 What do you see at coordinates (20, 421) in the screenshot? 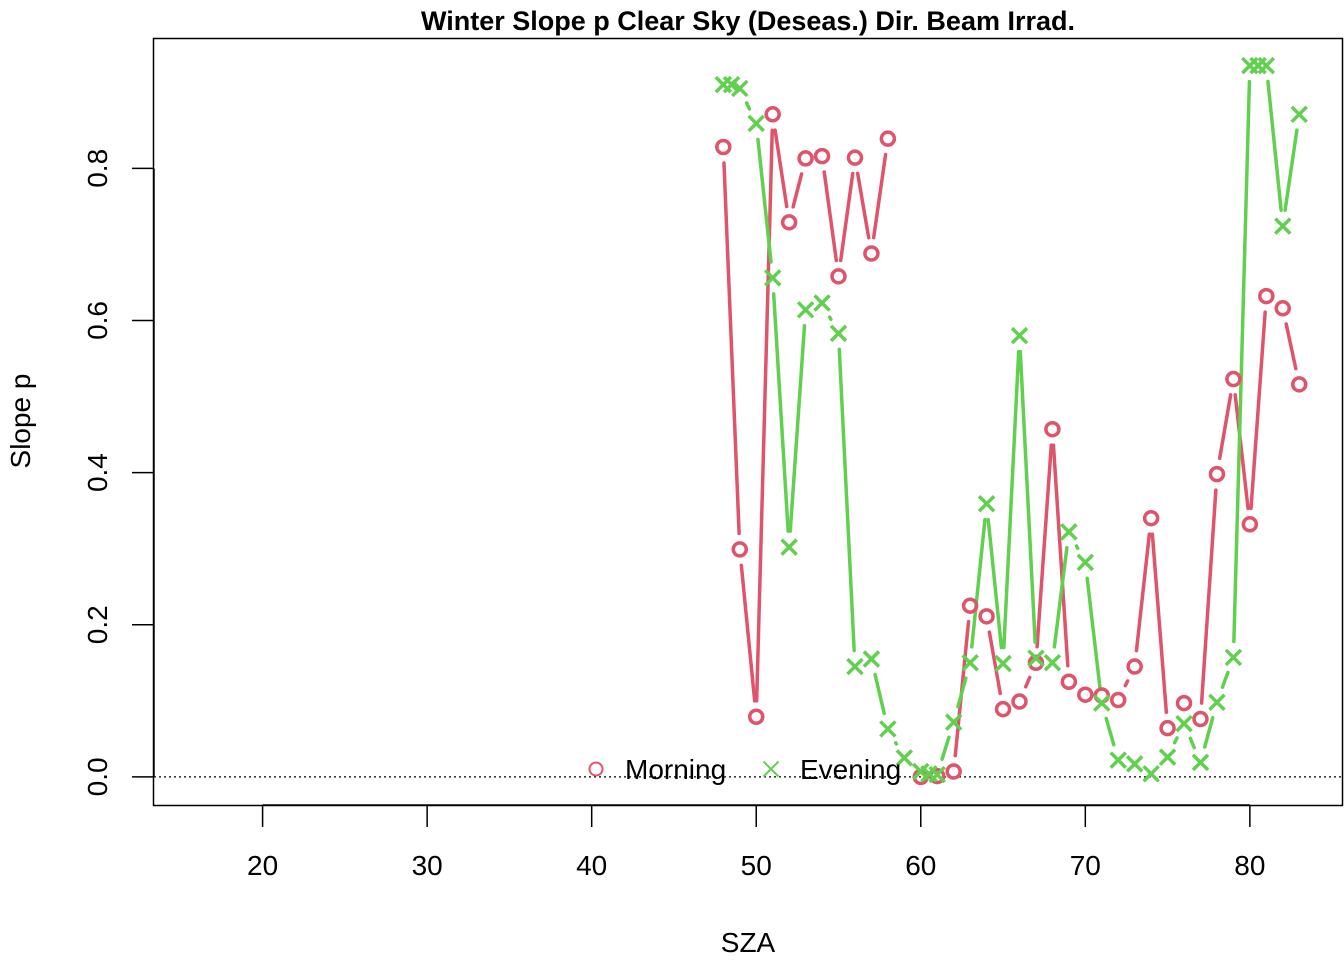
I see `y-axis-label: Slope p` at bounding box center [20, 421].